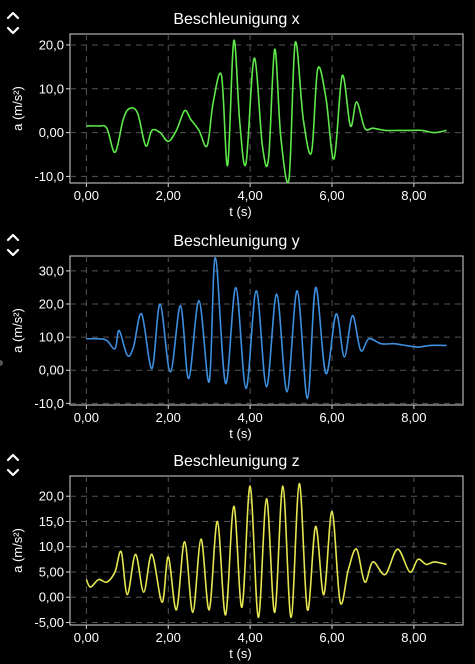  Describe the element at coordinates (49, 622) in the screenshot. I see `y-tick-label: -5,00` at that location.